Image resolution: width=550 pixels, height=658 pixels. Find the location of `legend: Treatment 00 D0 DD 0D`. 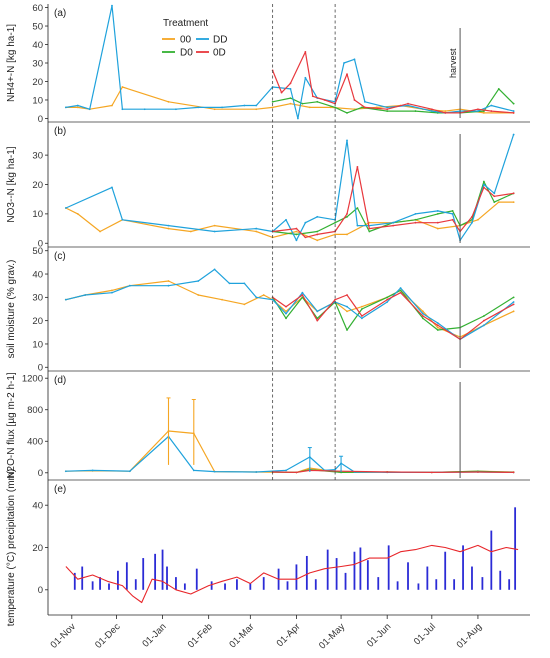

legend: Treatment 00 D0 DD 0D is located at coordinates (194, 38).